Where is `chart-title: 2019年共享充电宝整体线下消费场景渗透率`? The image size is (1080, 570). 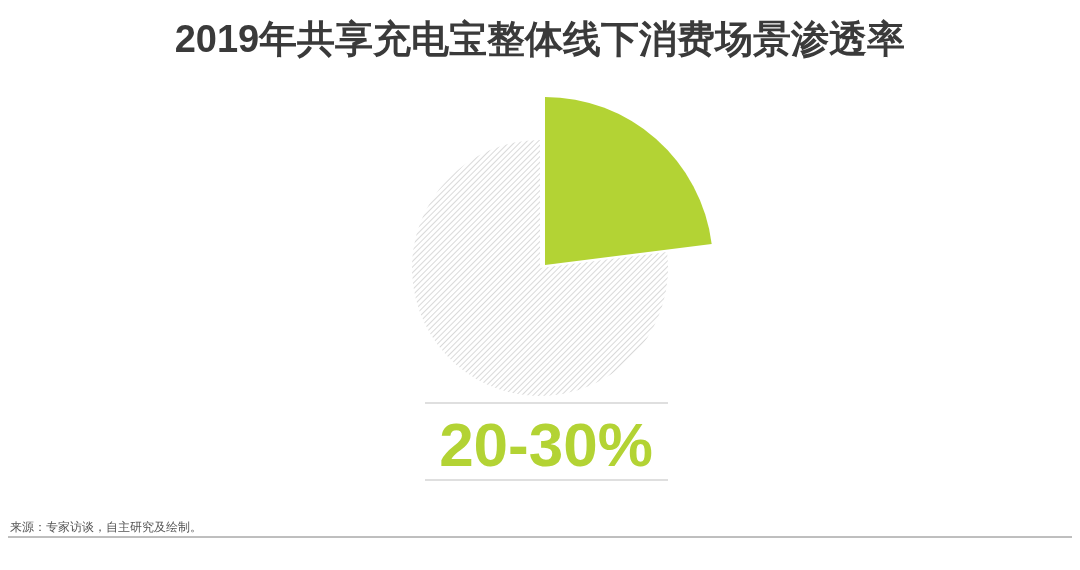
chart-title: 2019年共享充电宝整体线下消费场景渗透率 is located at coordinates (540, 39).